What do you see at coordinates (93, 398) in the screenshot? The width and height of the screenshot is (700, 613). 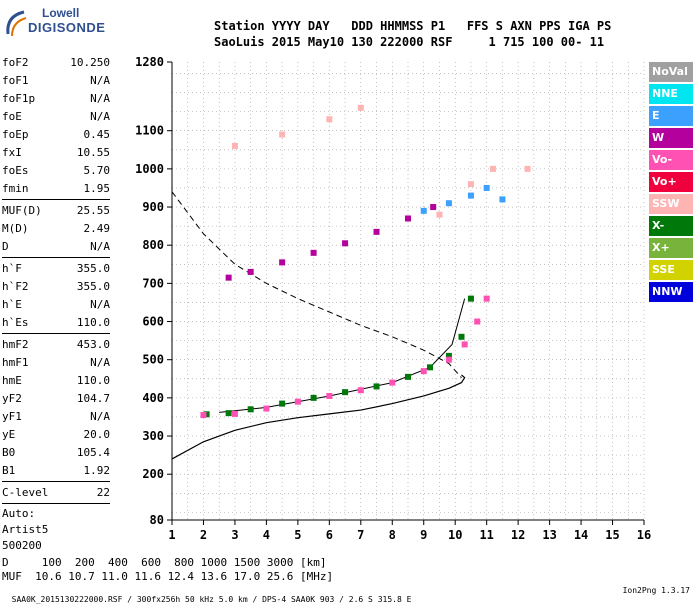 I see `param-value: 104.7` at bounding box center [93, 398].